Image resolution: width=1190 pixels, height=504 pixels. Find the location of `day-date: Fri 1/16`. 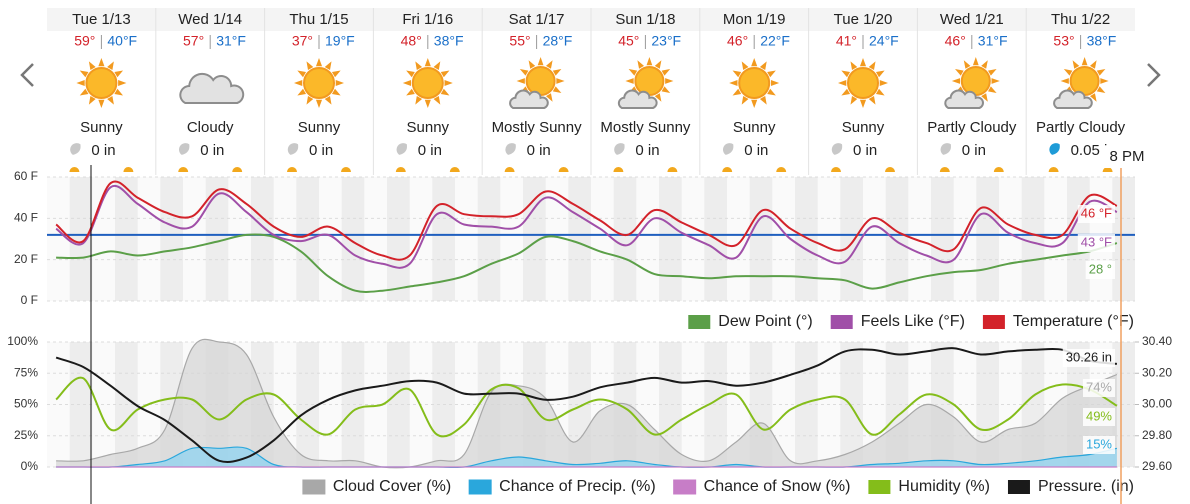

day-date: Fri 1/16 is located at coordinates (427, 19).